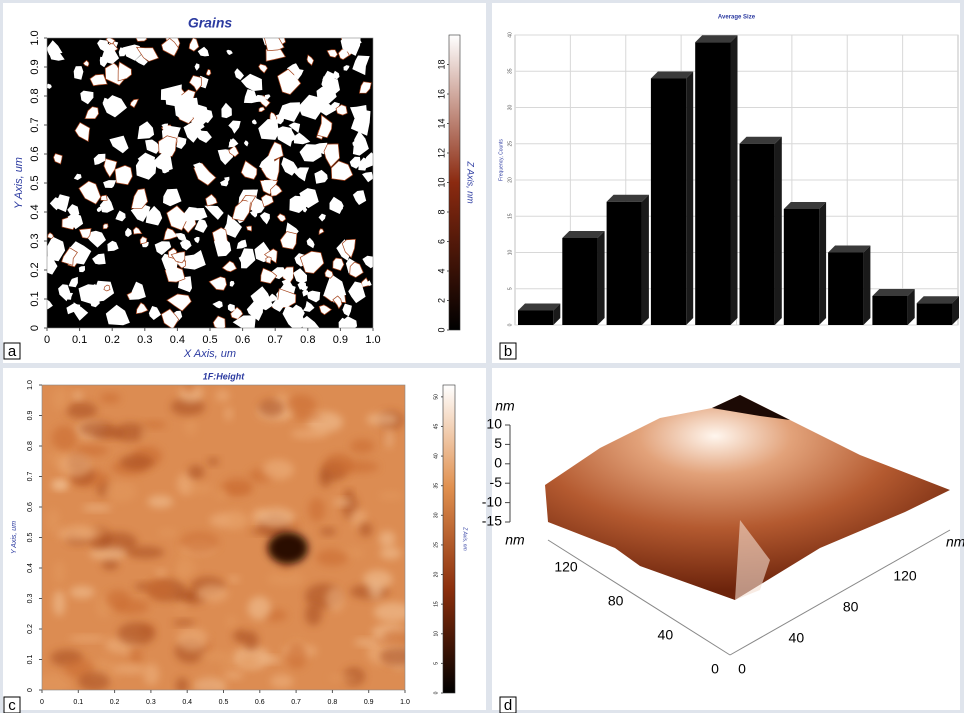 Image resolution: width=964 pixels, height=713 pixels. What do you see at coordinates (436, 426) in the screenshot?
I see `colorbar-tick-label: 45` at bounding box center [436, 426].